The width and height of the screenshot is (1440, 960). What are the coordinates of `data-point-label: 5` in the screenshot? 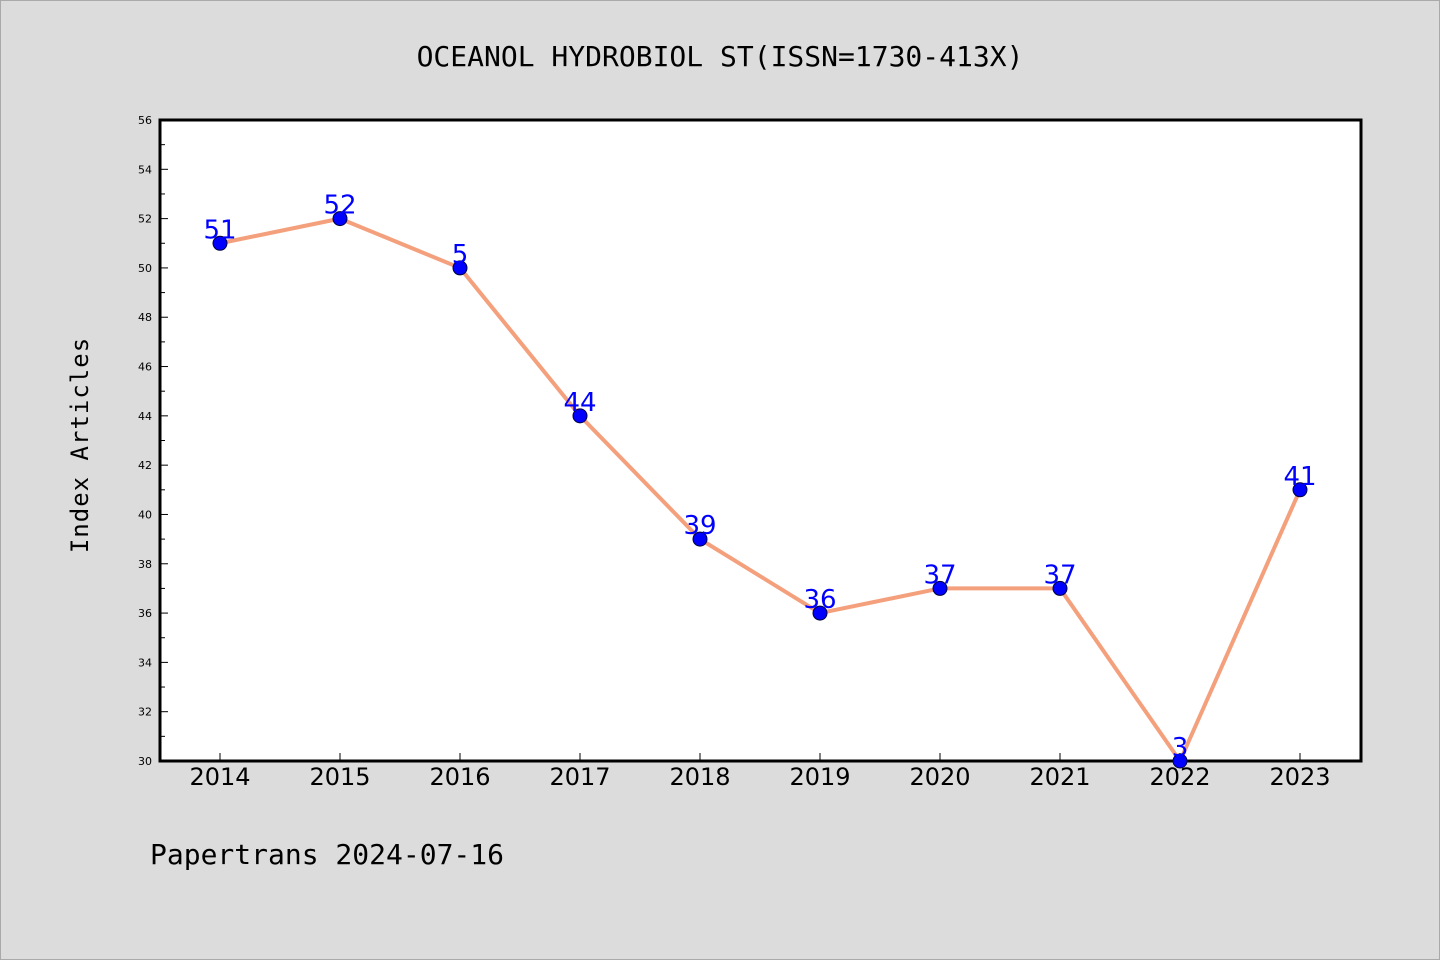 It's located at (460, 255).